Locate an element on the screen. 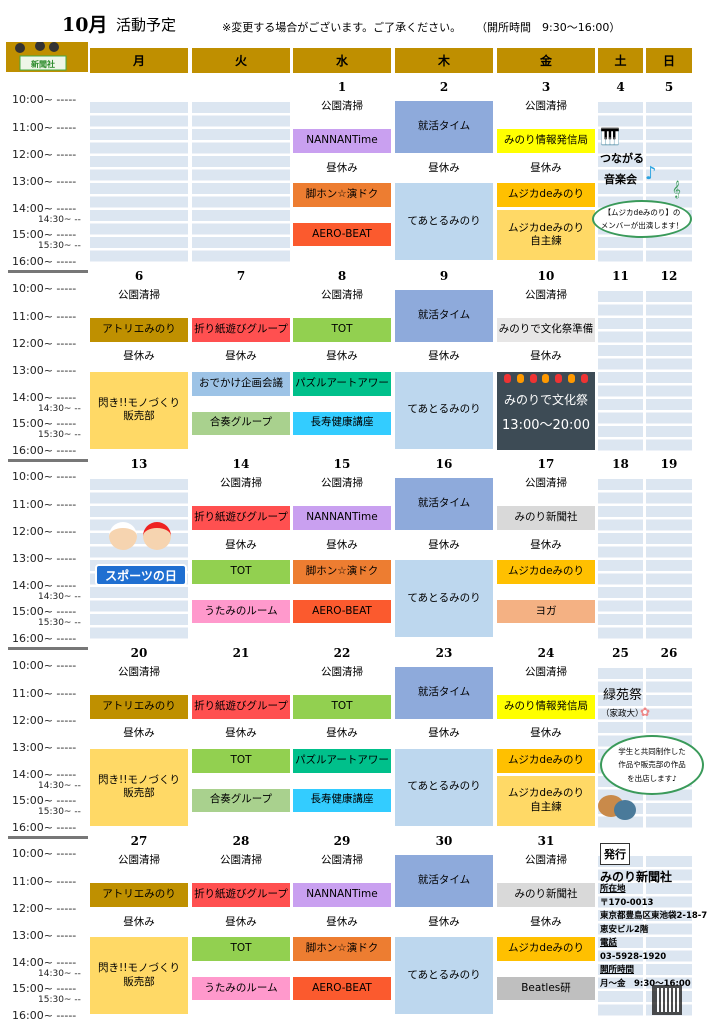 The height and width of the screenshot is (1024, 720). week-separator is located at coordinates (48, 648).